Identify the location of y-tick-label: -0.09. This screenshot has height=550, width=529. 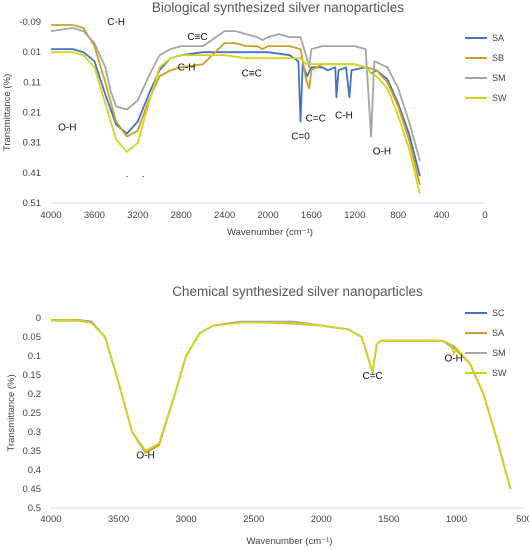
(30, 22).